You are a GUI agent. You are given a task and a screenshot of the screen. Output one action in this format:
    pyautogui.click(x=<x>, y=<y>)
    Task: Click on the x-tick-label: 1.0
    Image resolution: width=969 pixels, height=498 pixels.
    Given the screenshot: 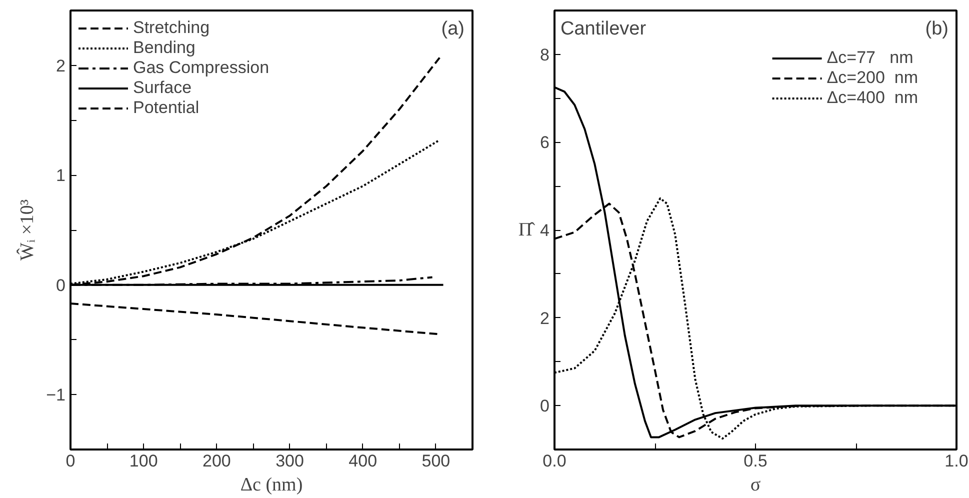 What is the action you would take?
    pyautogui.click(x=956, y=461)
    